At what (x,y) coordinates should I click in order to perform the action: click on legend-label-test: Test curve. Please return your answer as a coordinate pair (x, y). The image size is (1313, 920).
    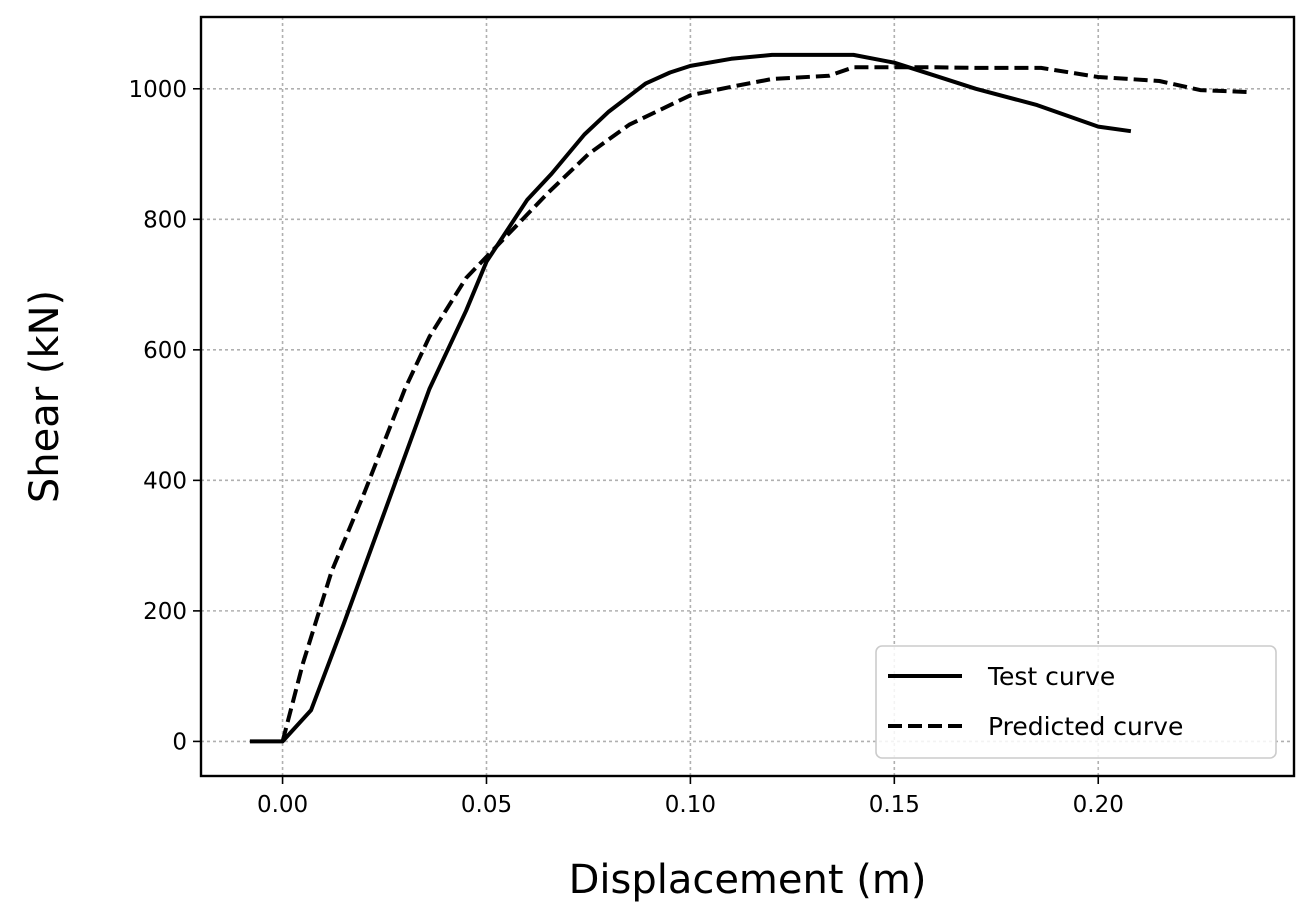
    Looking at the image, I should click on (1051, 676).